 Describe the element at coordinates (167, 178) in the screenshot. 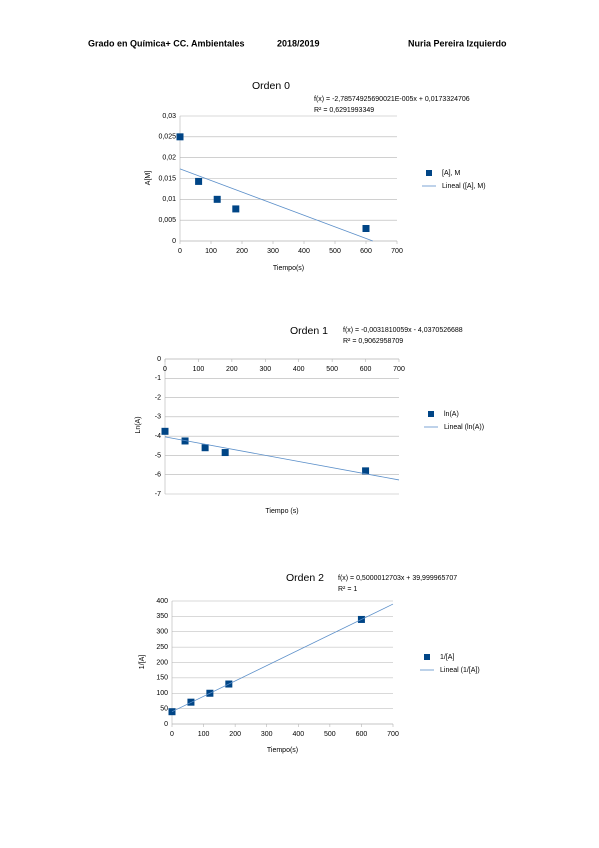

I see `y-tick-label: 0,015` at that location.